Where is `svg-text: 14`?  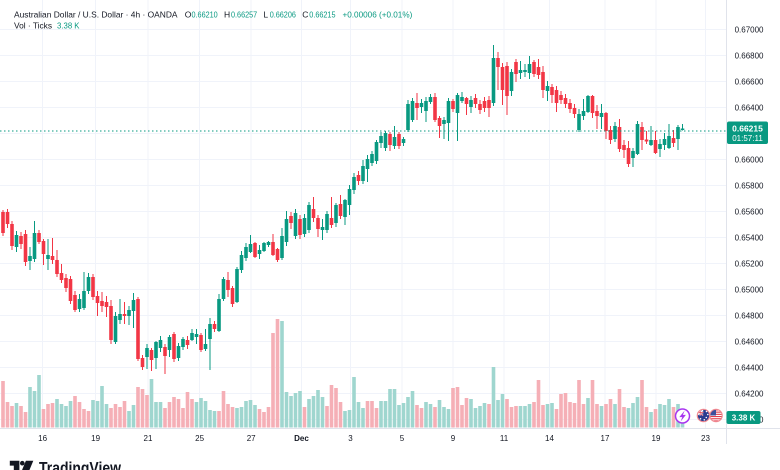
svg-text: 14 is located at coordinates (549, 438).